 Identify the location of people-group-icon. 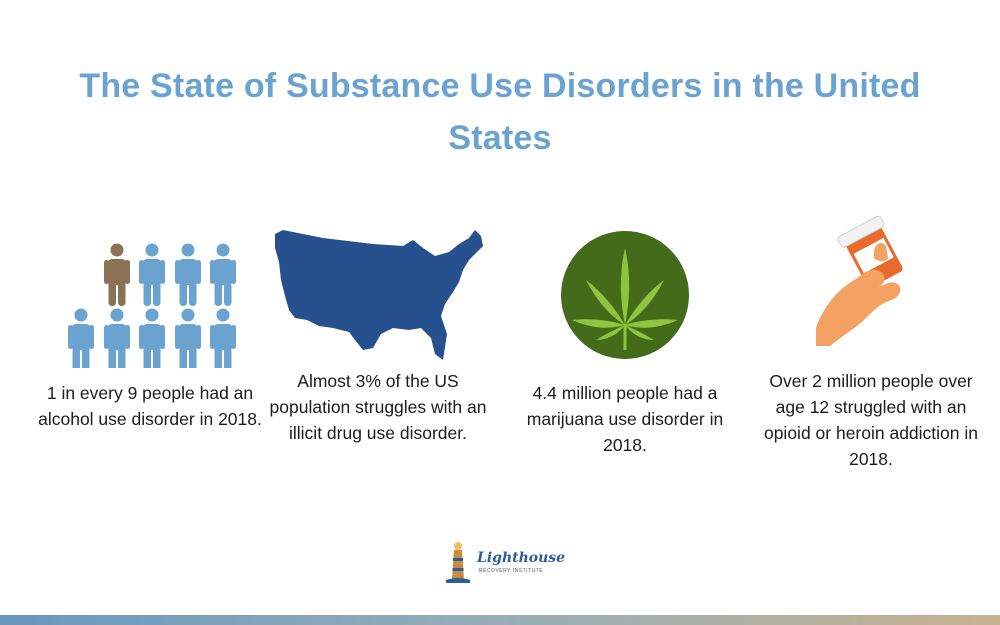
(152, 305).